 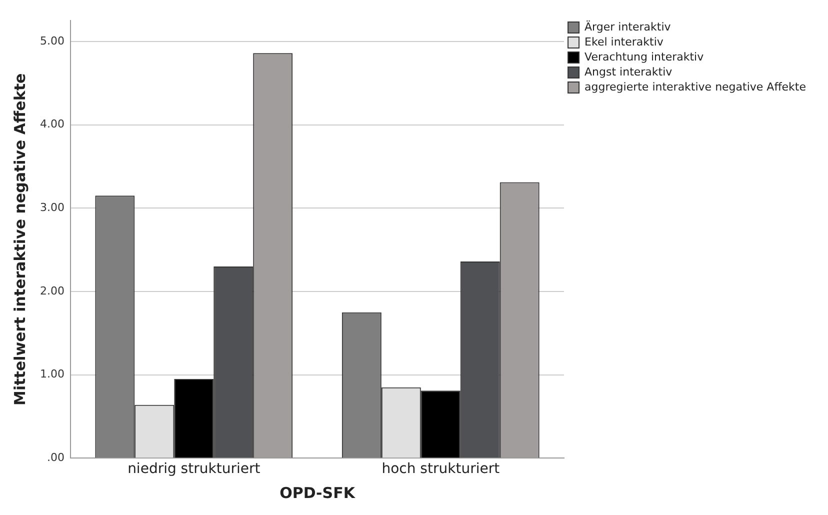 What do you see at coordinates (628, 71) in the screenshot?
I see `legend-label: Angst interaktiv` at bounding box center [628, 71].